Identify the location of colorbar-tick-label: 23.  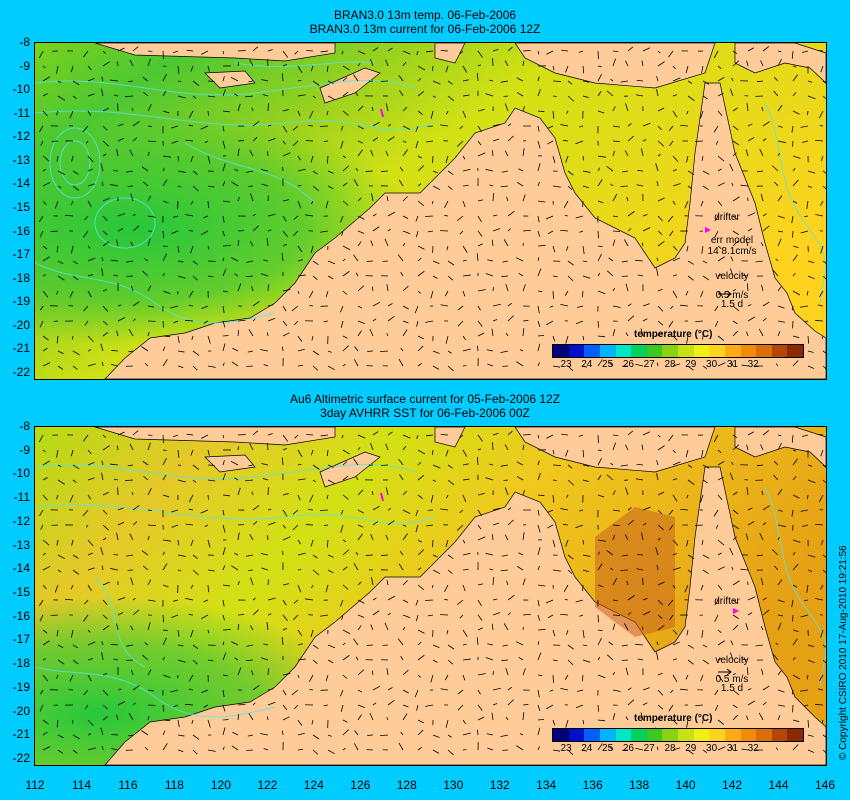
(566, 748).